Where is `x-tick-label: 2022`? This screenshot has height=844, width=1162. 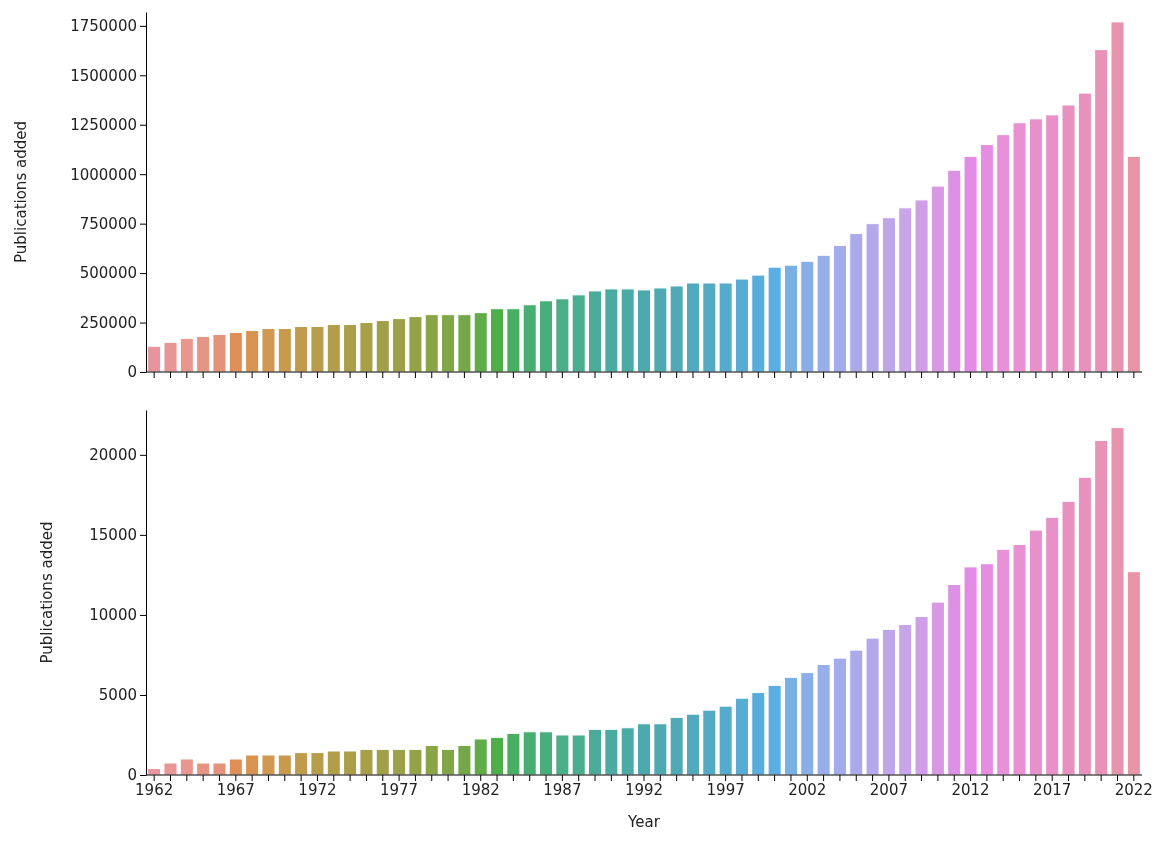 x-tick-label: 2022 is located at coordinates (1133, 789).